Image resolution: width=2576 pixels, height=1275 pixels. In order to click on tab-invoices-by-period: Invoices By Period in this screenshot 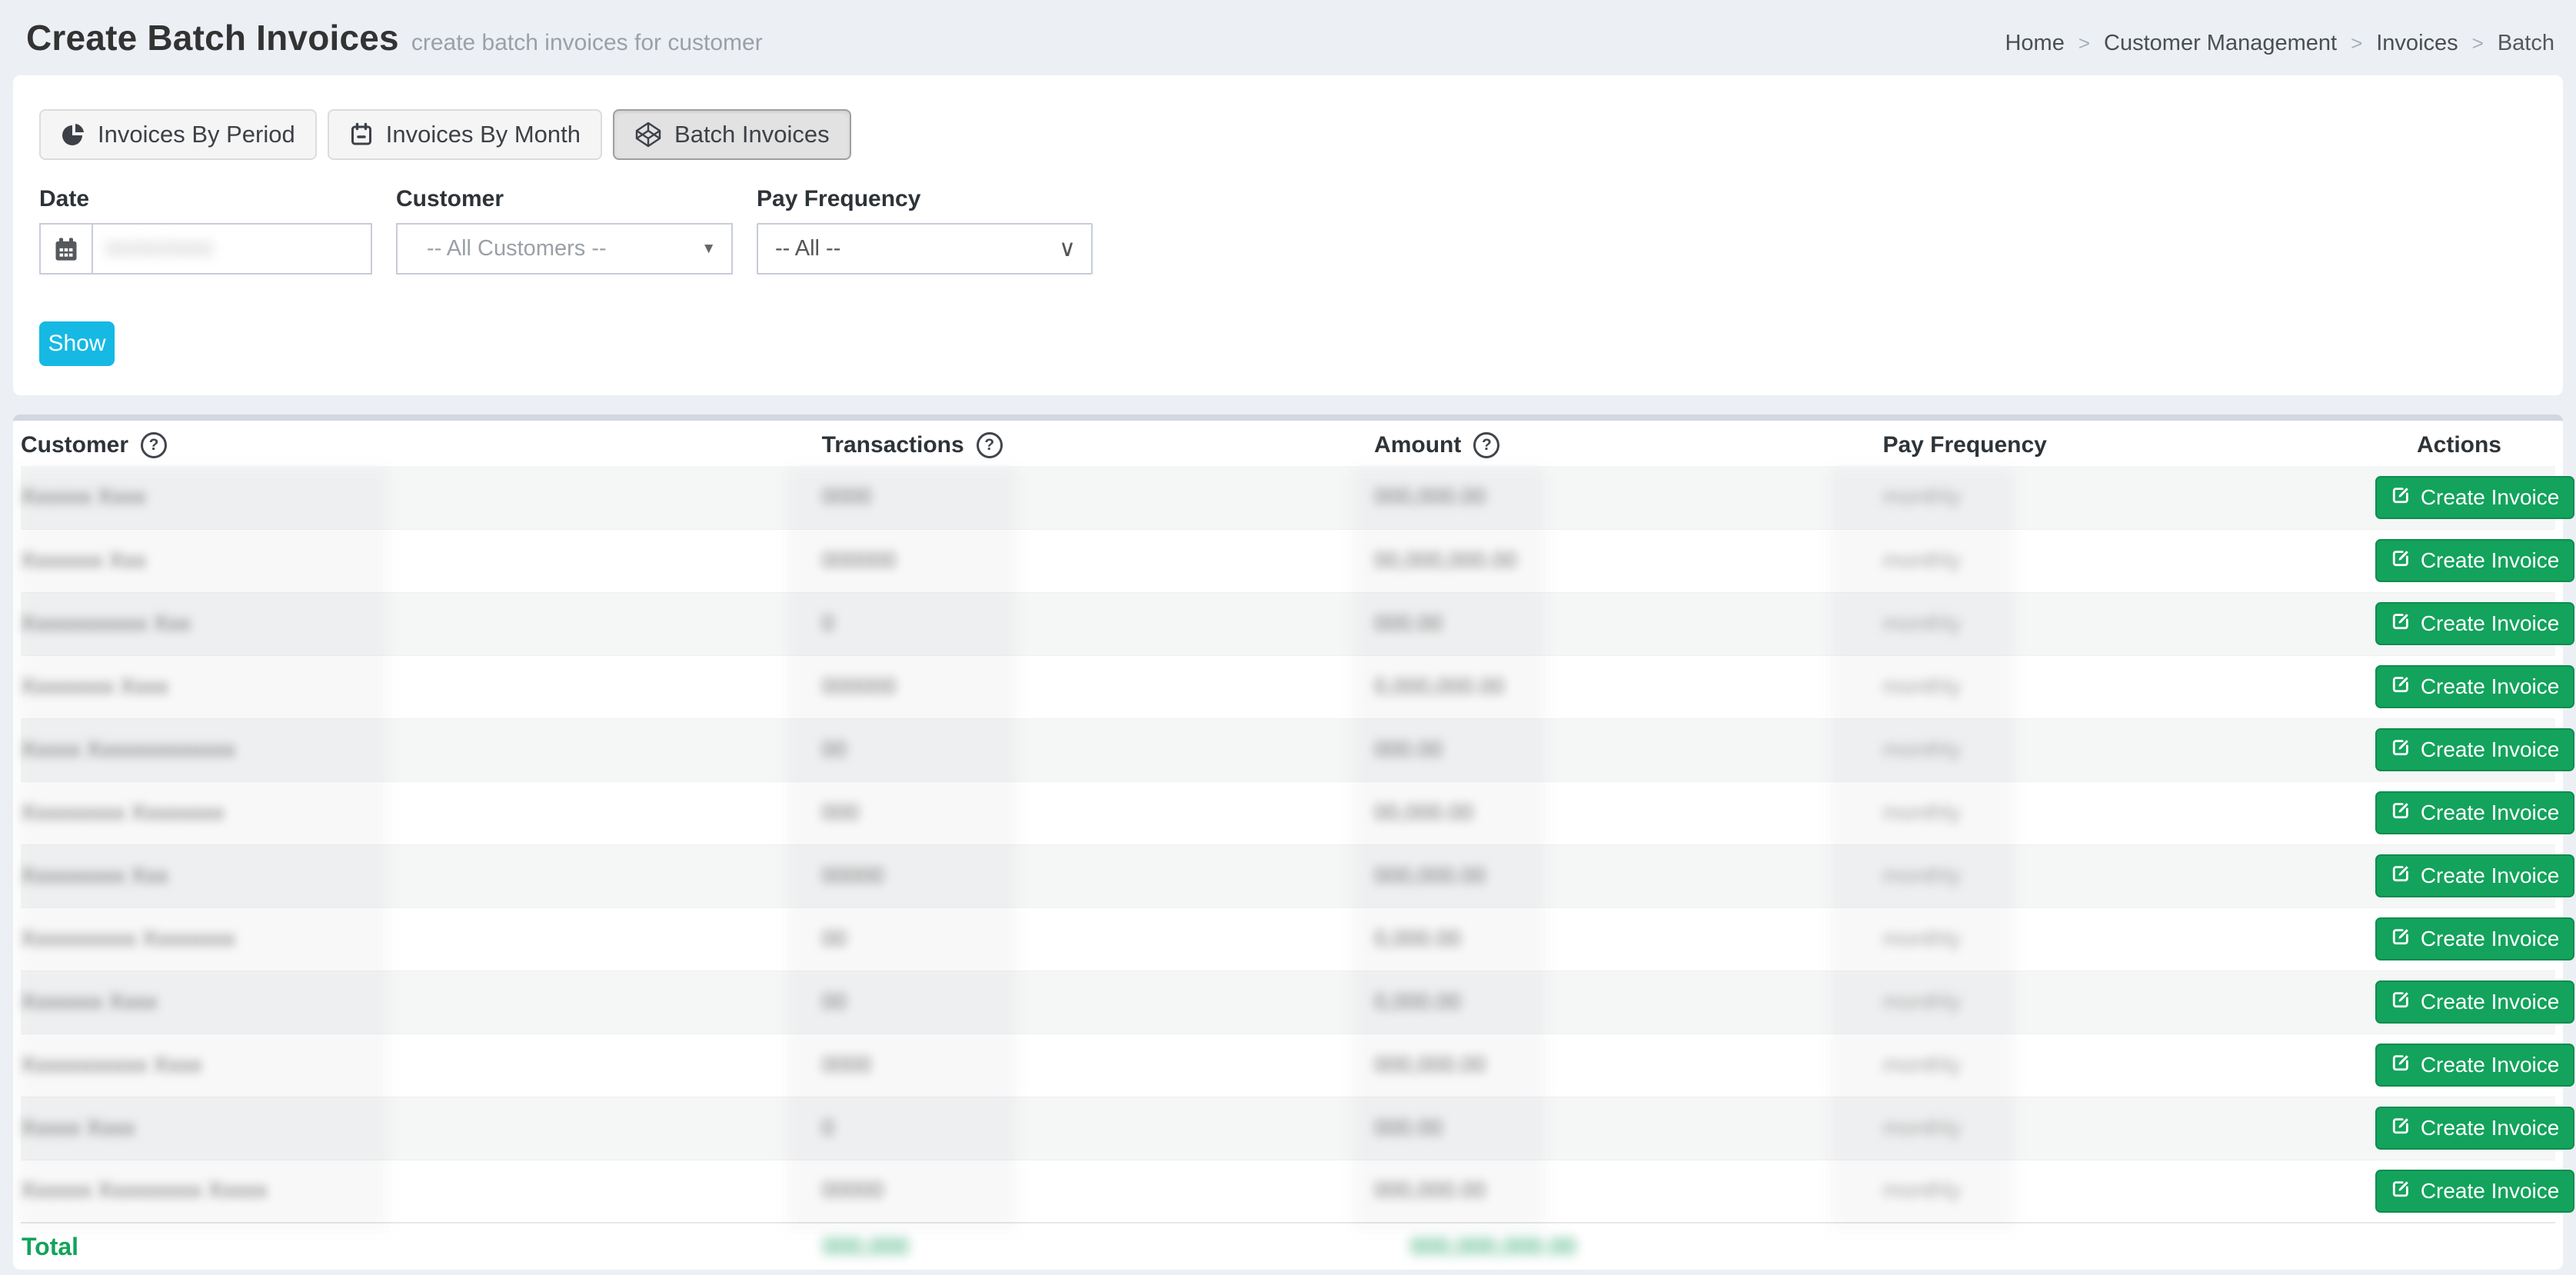, I will do `click(178, 134)`.